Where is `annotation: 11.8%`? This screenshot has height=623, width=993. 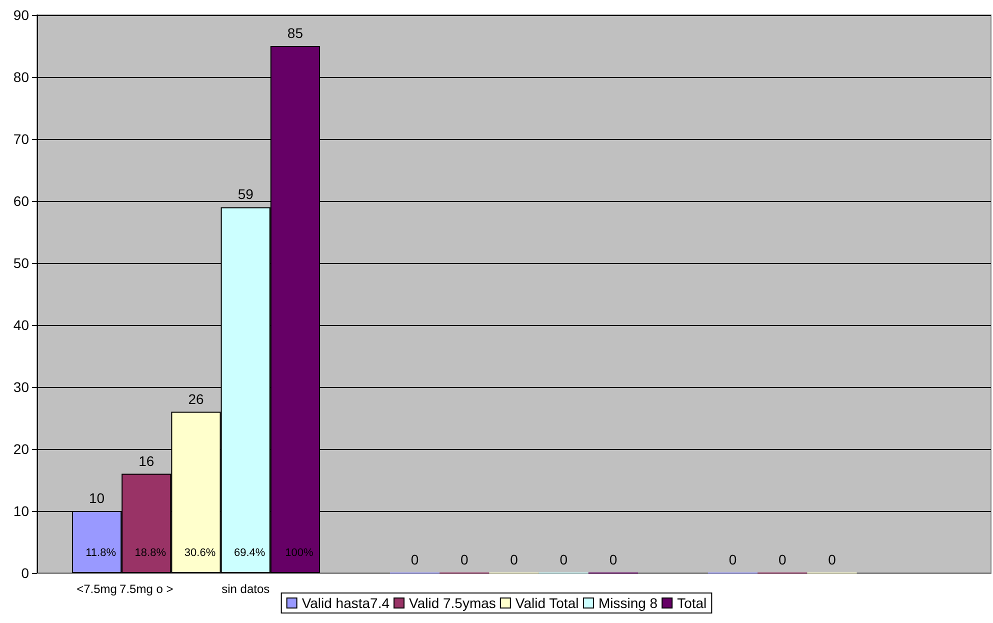 annotation: 11.8% is located at coordinates (101, 553).